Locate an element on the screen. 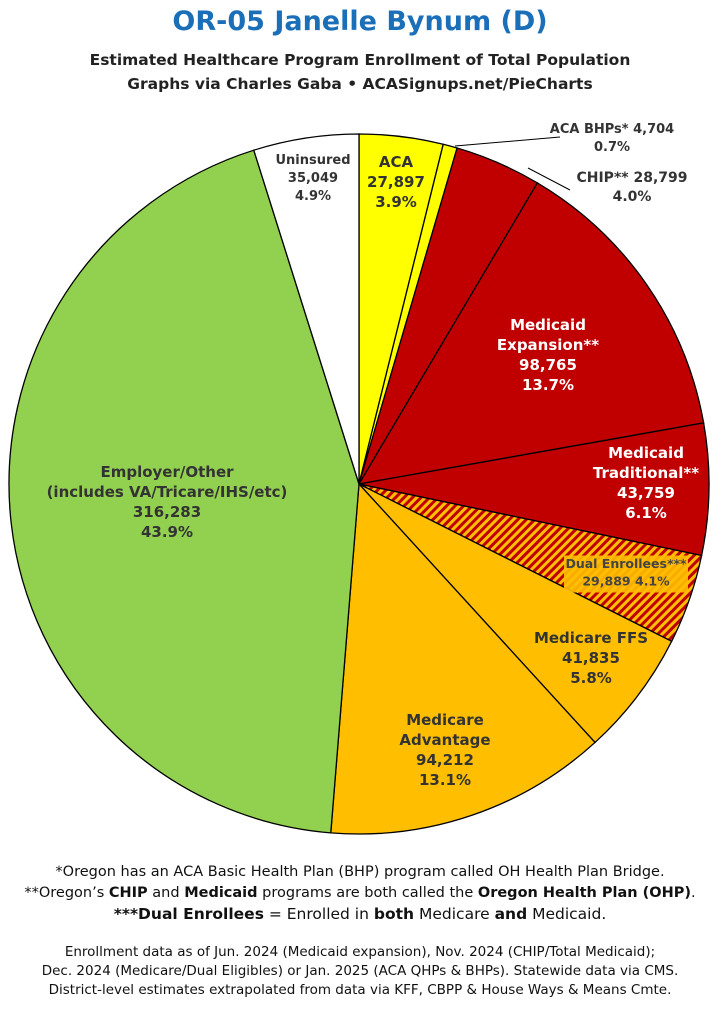 The height and width of the screenshot is (1010, 720). pie-slice-medicaid-expansion is located at coordinates (531, 333).